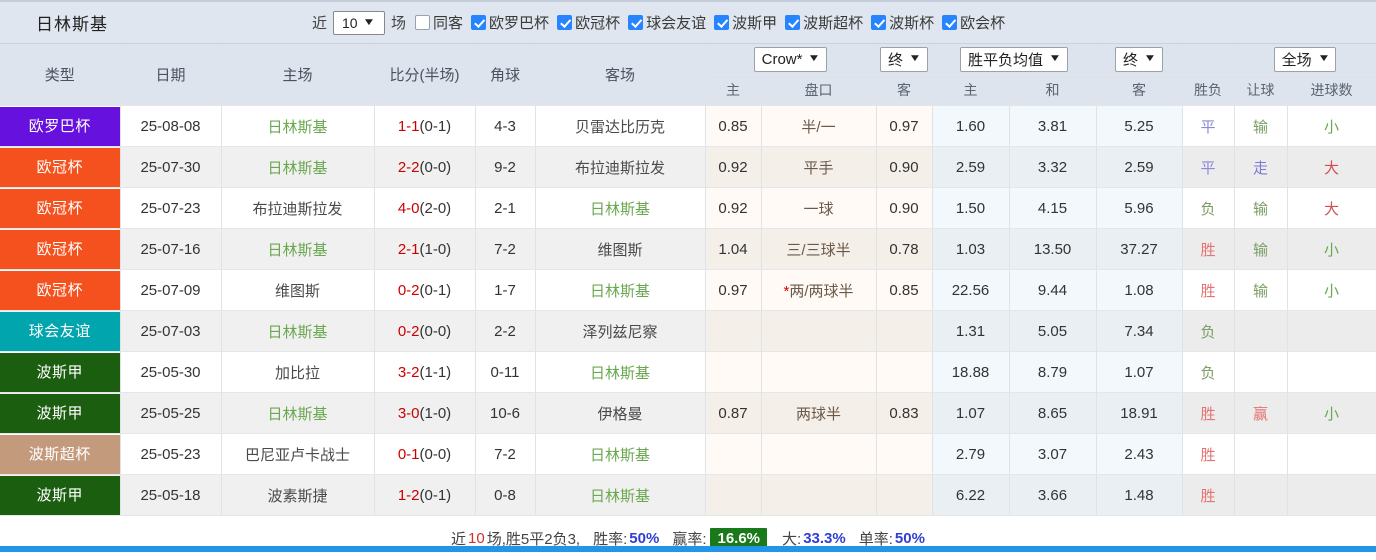  Describe the element at coordinates (733, 90) in the screenshot. I see `col-header-handicap-home: 主` at that location.